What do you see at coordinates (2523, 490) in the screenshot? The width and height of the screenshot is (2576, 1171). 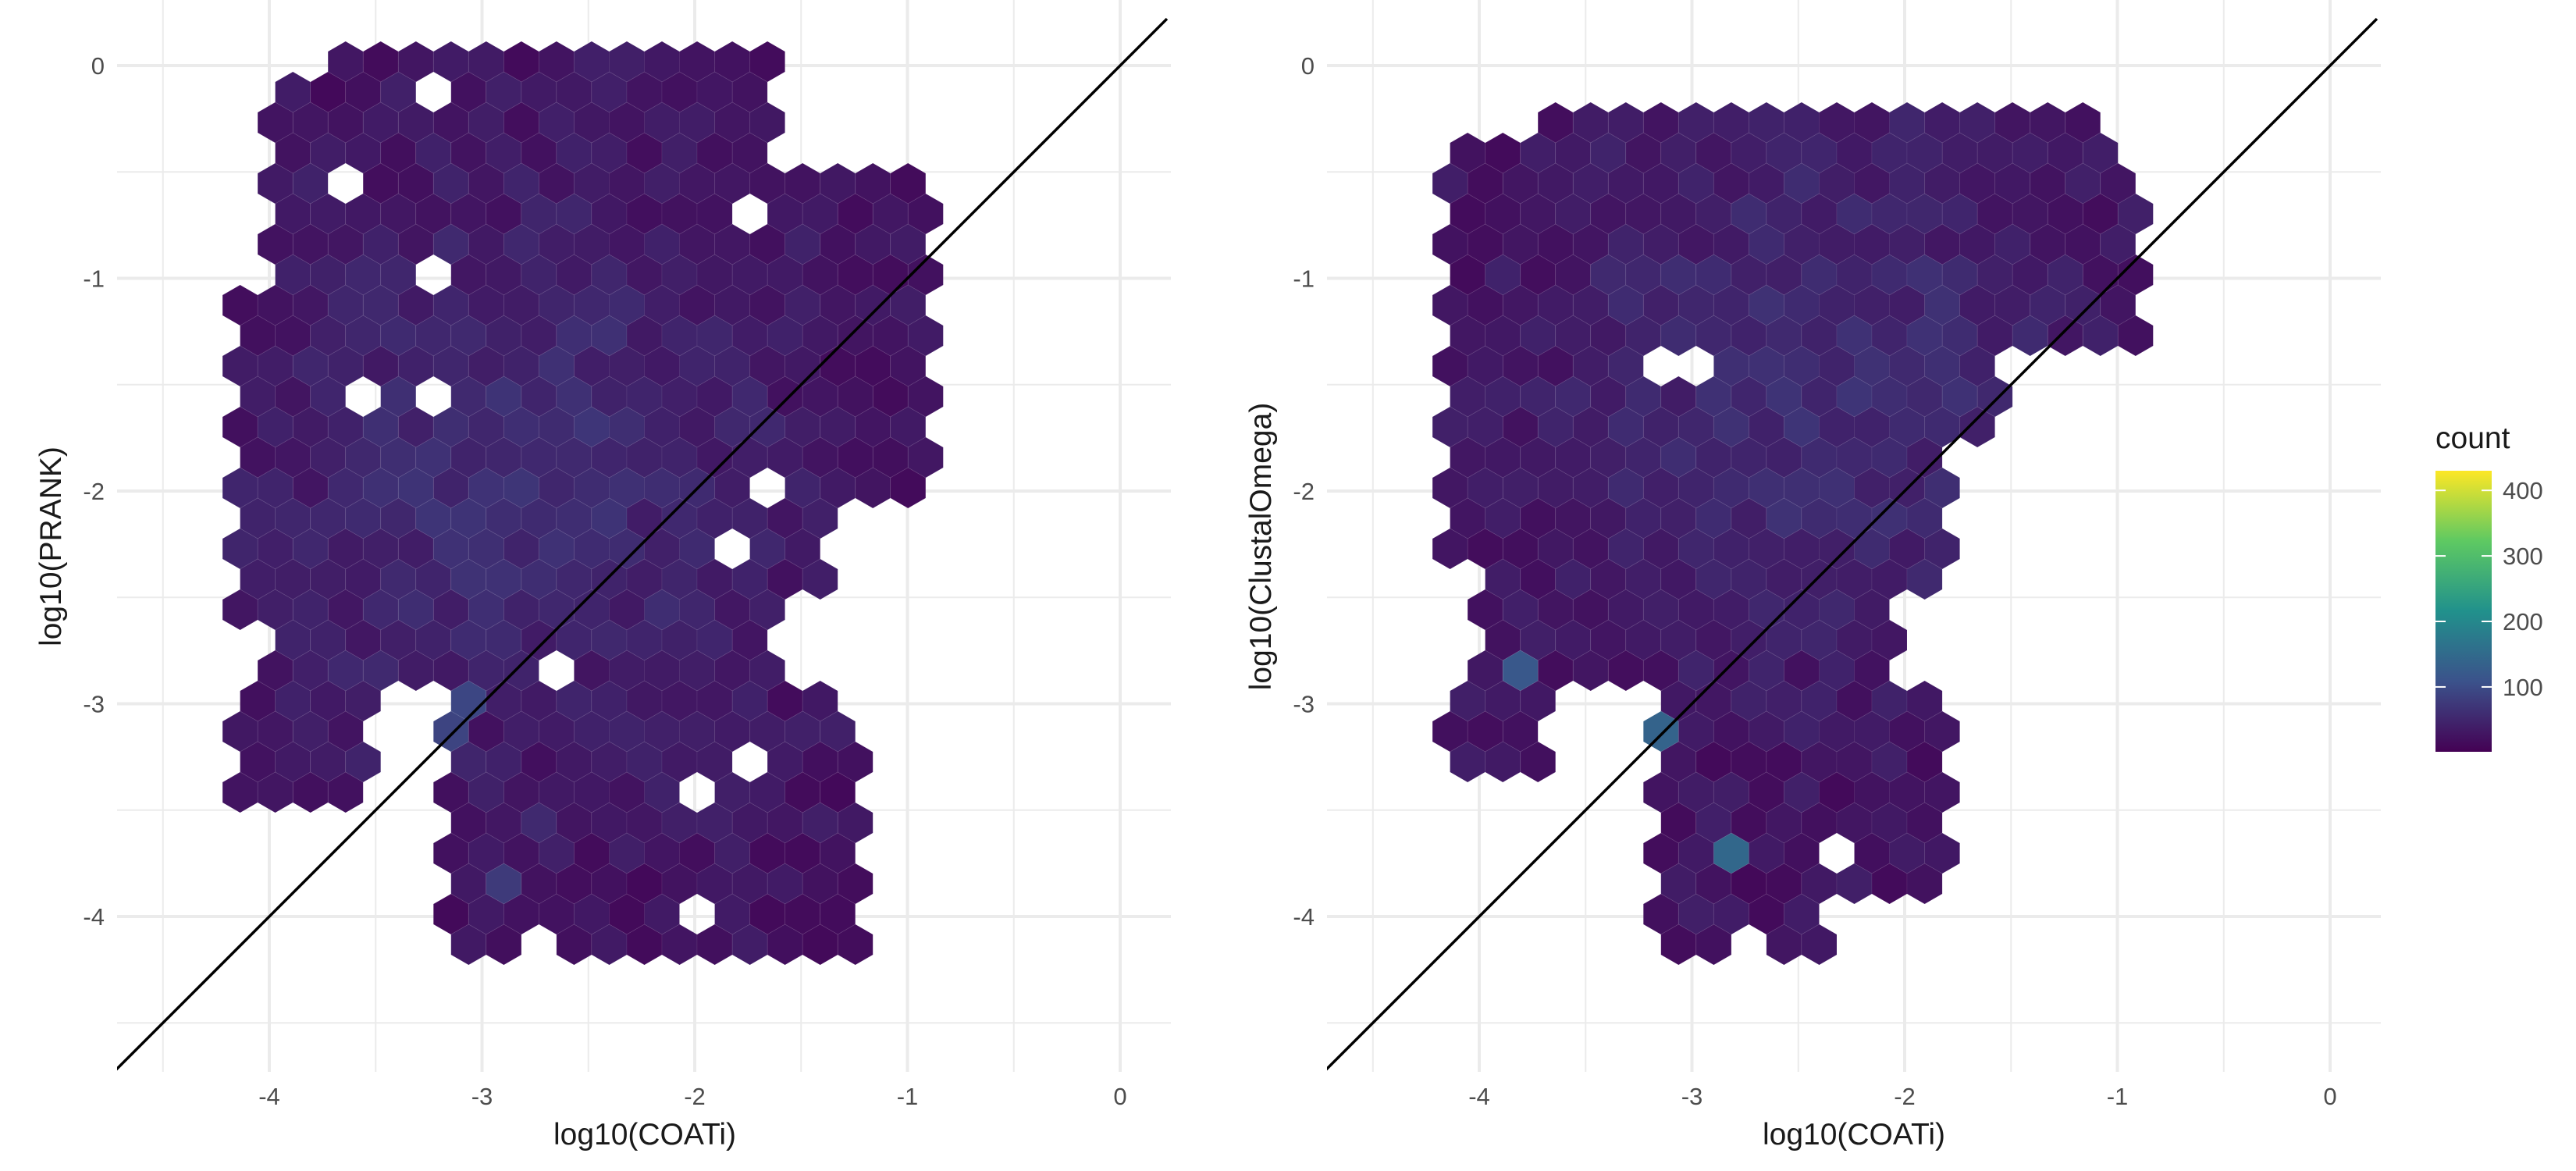 I see `legend-tick-label: 400` at bounding box center [2523, 490].